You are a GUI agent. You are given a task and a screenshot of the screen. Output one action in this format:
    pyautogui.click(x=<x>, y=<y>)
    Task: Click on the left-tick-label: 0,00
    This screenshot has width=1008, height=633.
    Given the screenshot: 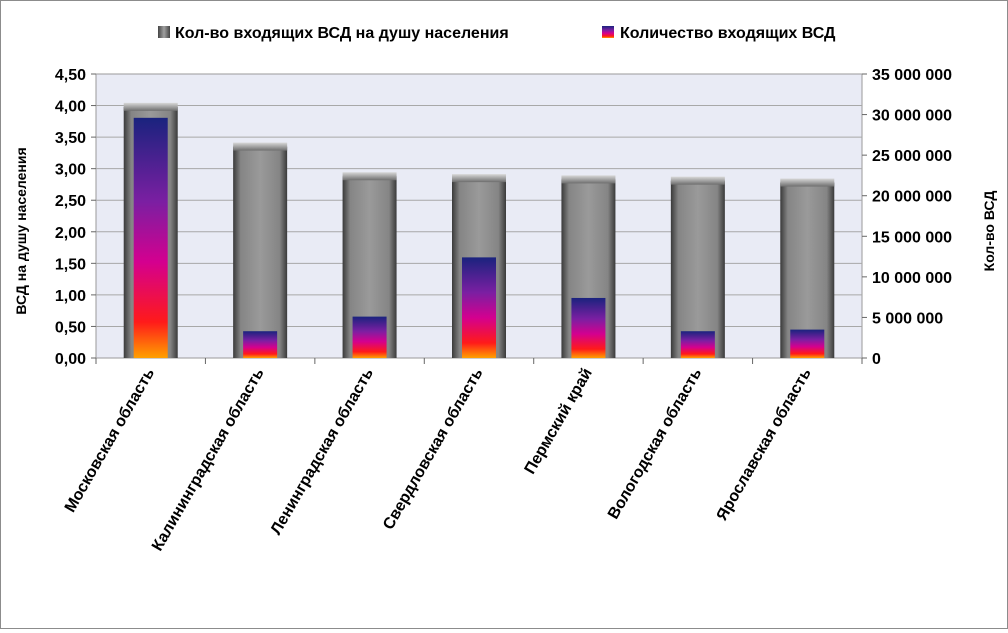 What is the action you would take?
    pyautogui.click(x=70, y=359)
    